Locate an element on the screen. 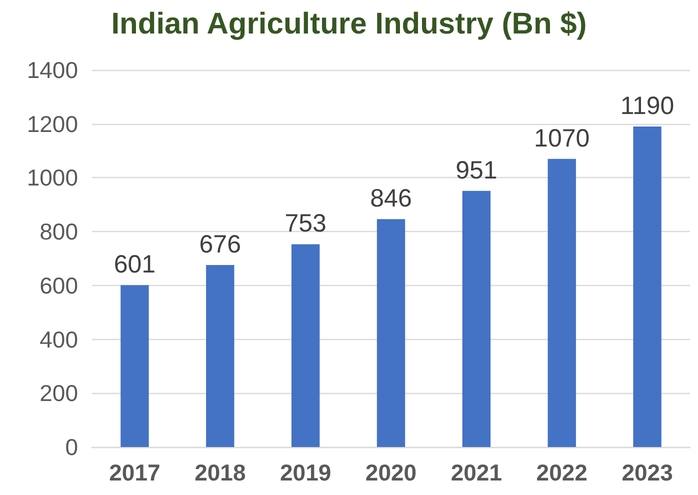  y-tick-label: 400 is located at coordinates (59, 339).